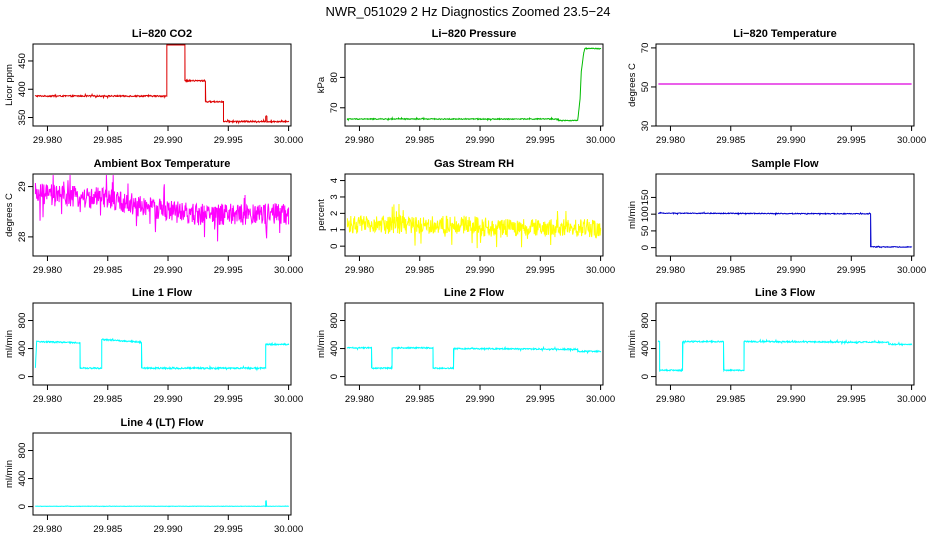  I want to click on y-tick-label: 29, so click(22, 186).